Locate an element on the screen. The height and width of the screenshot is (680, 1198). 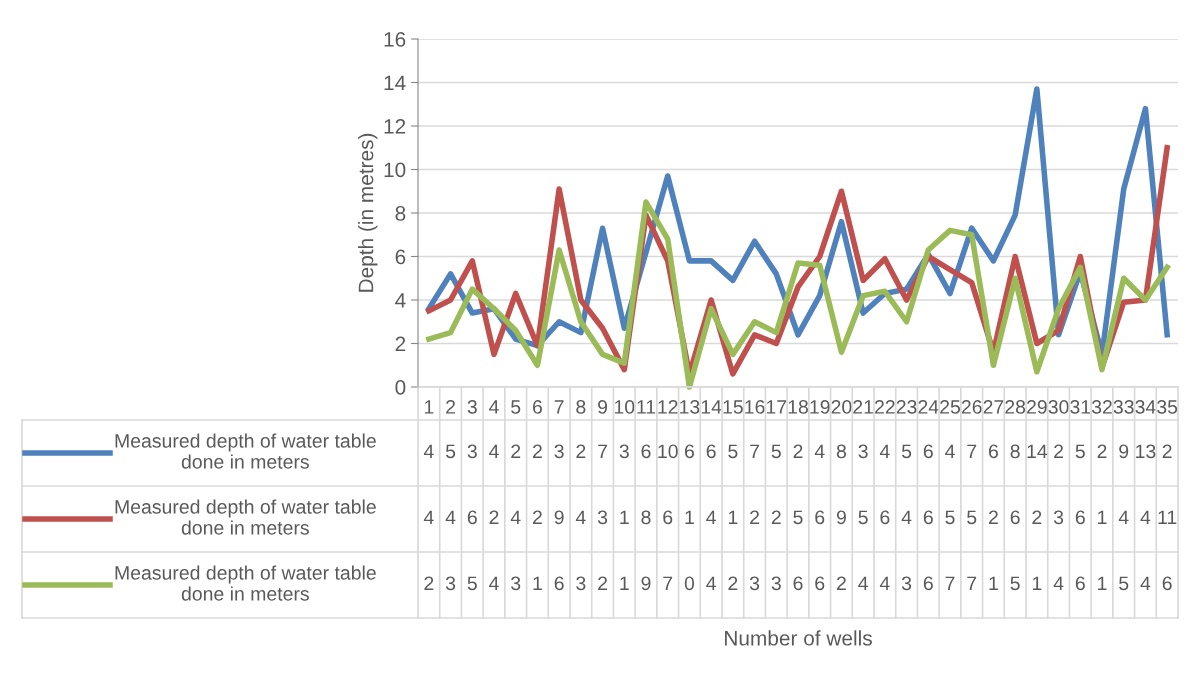
x-tick-label: 23 is located at coordinates (906, 407).